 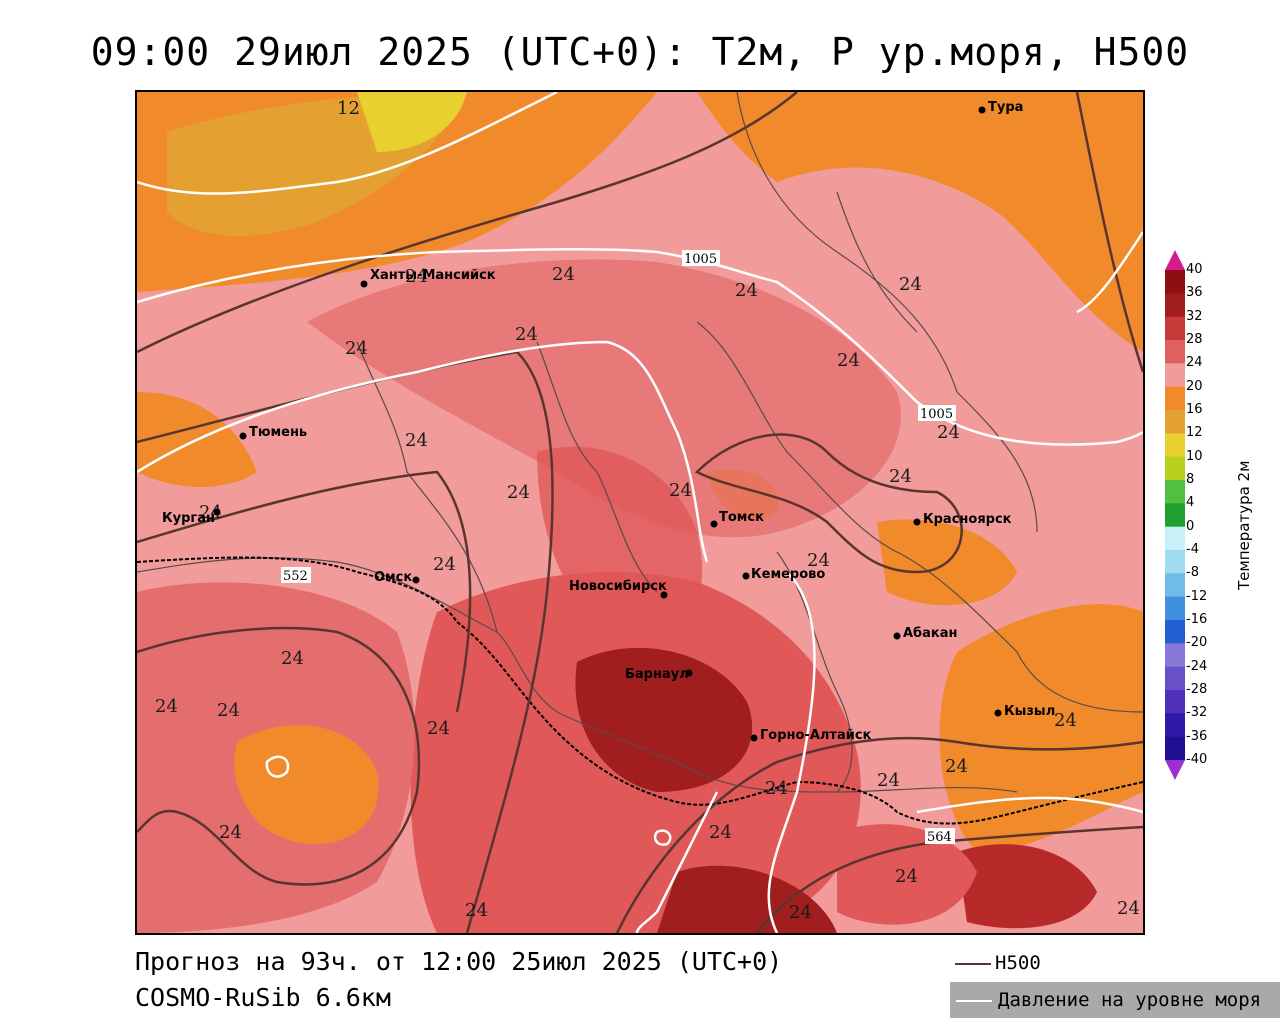 I want to click on colorbar-tick-label: -4, so click(x=1192, y=549).